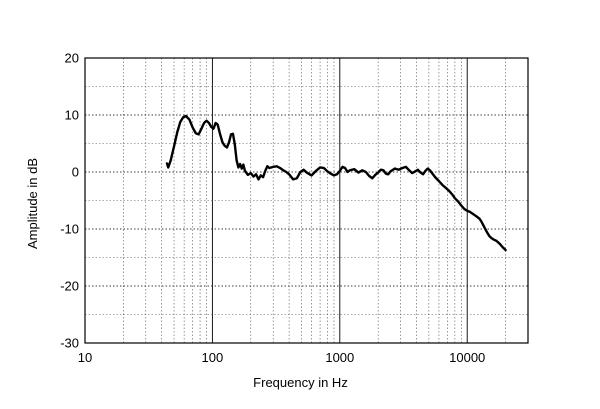  Describe the element at coordinates (69, 286) in the screenshot. I see `y-tick-label: -20` at that location.